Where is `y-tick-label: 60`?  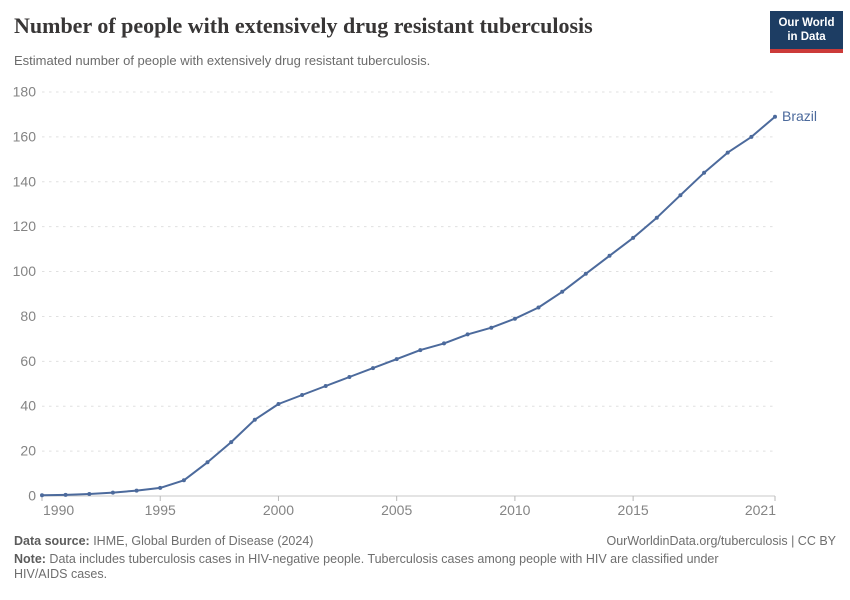 y-tick-label: 60 is located at coordinates (28, 361).